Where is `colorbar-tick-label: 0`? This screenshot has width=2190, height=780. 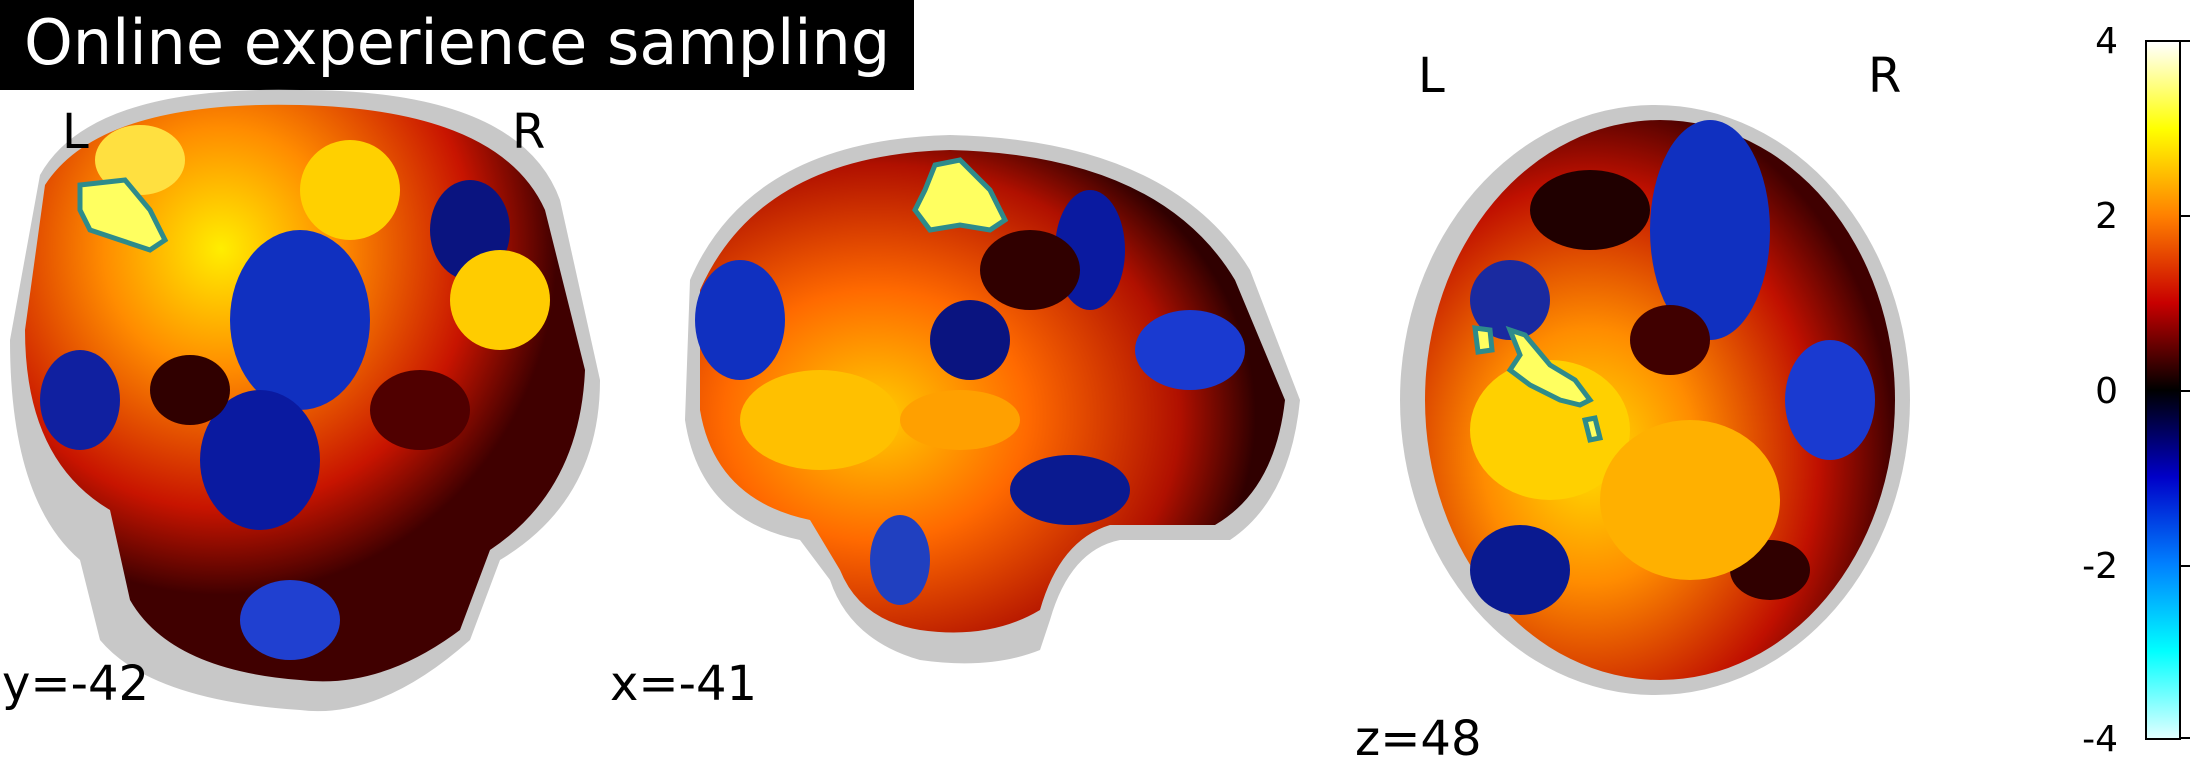 colorbar-tick-label: 0 is located at coordinates (2106, 391).